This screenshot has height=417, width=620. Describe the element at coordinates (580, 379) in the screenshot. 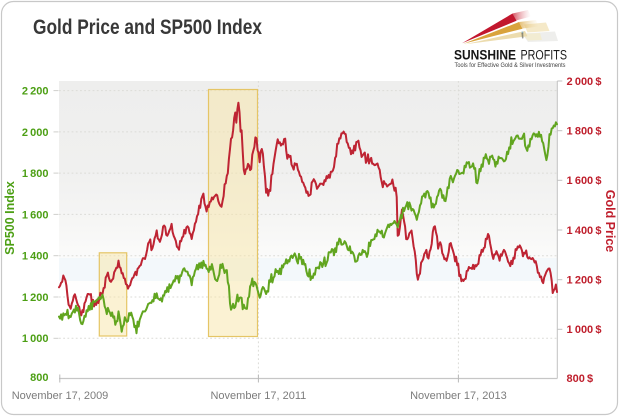

I see `svg-text: 800 $` at that location.